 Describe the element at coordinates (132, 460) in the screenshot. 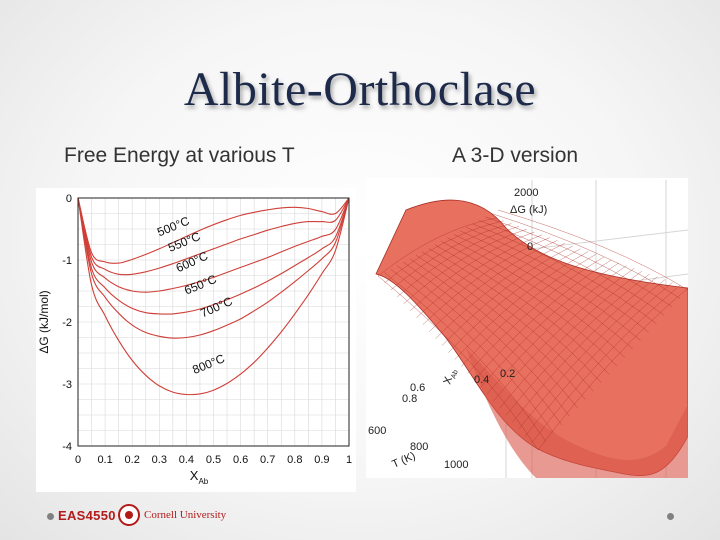

I see `x-tick-label: 0.2` at that location.